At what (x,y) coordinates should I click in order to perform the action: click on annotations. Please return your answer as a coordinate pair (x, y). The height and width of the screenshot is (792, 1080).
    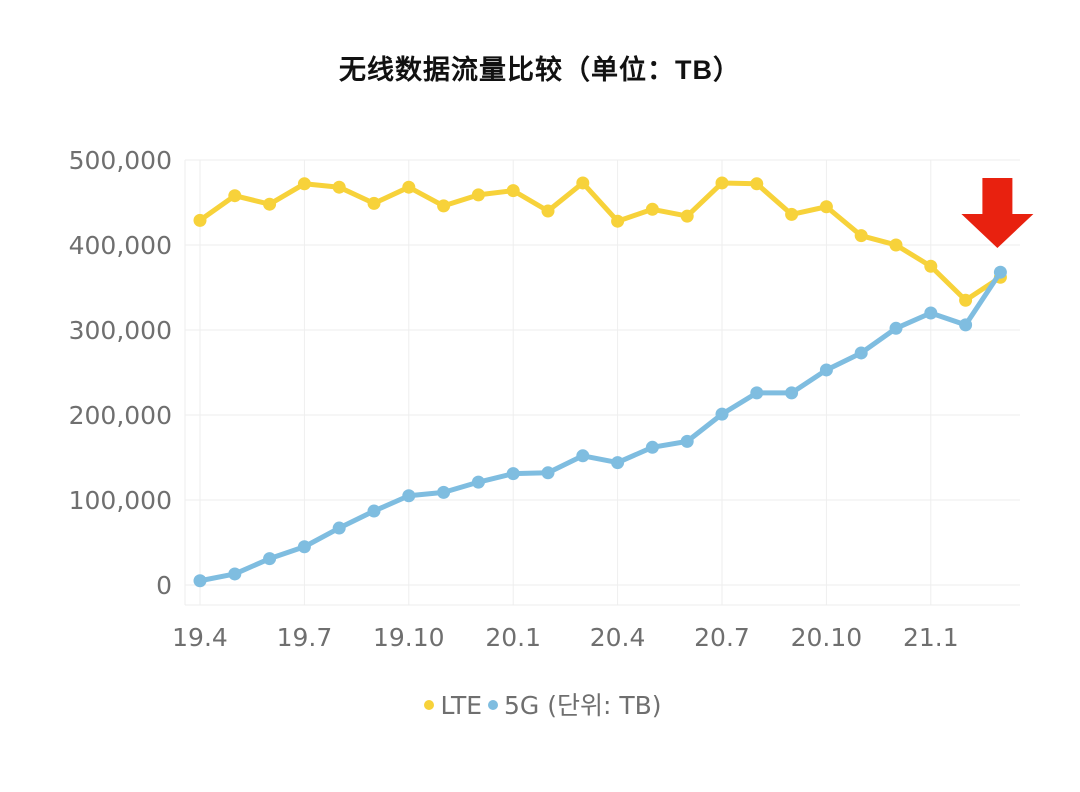
    Looking at the image, I should click on (997, 213).